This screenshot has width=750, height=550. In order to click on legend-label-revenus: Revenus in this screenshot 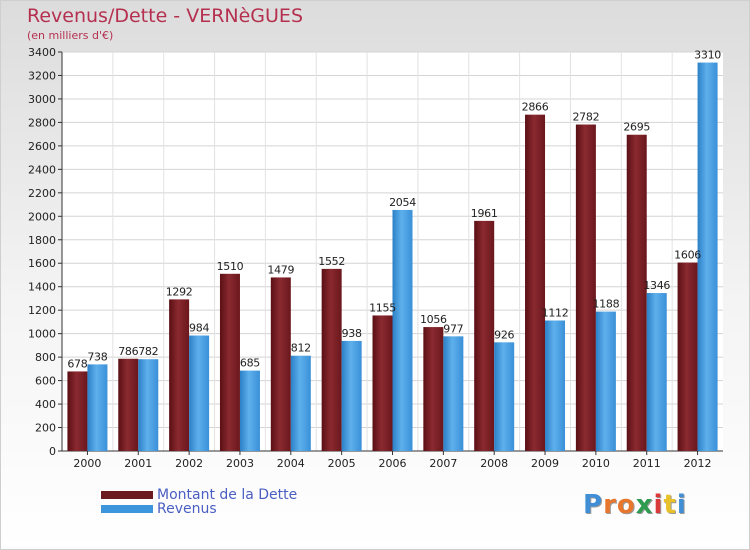, I will do `click(187, 509)`.